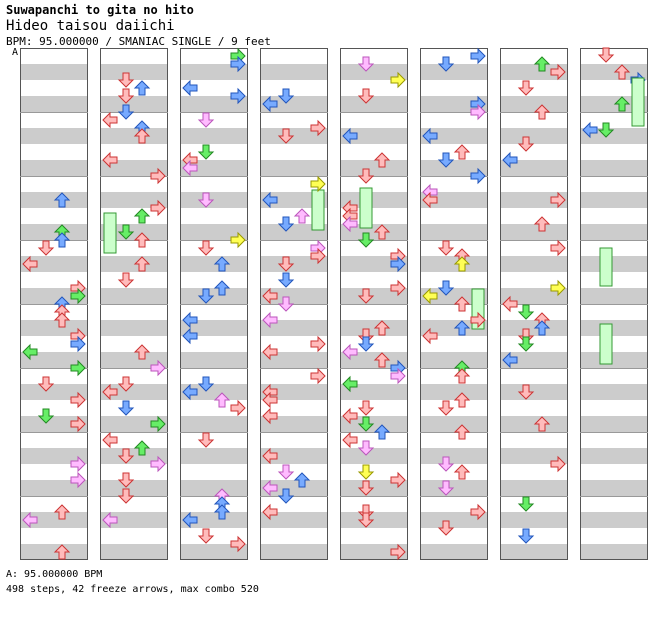 This screenshot has height=620, width=672. What do you see at coordinates (100, 10) in the screenshot?
I see `song-title: Suwapanchi to gita no hito` at bounding box center [100, 10].